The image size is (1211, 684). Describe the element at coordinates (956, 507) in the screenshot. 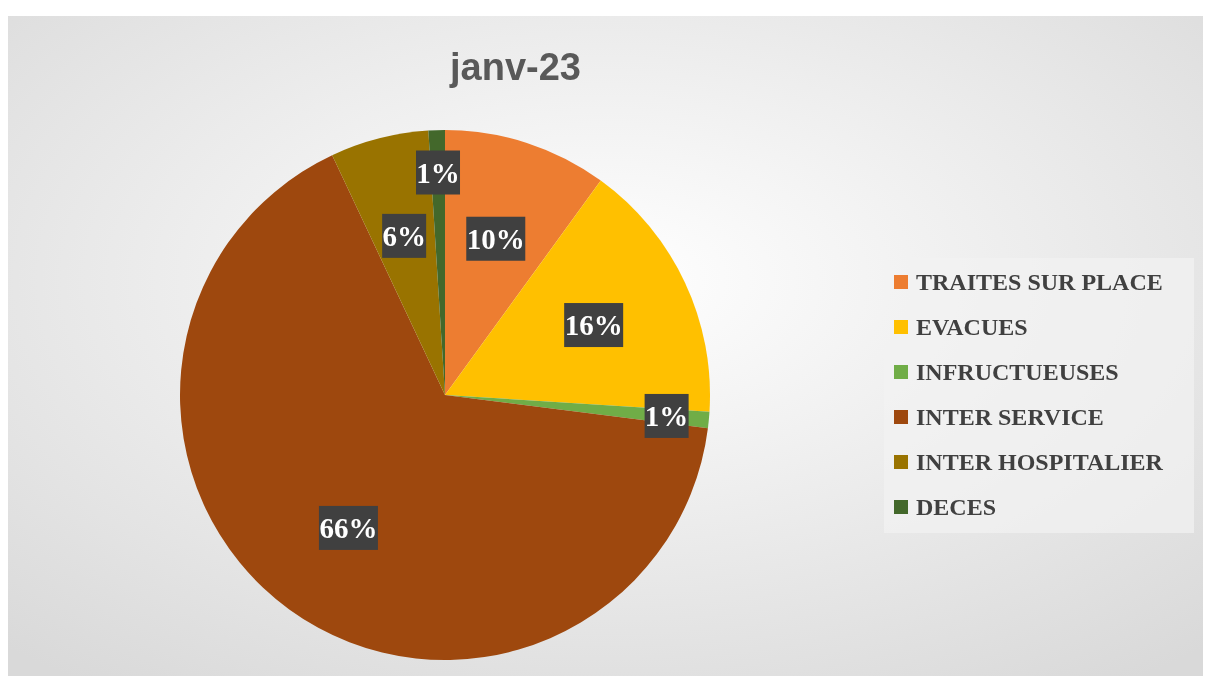

I see `legend-label: DECES` at that location.